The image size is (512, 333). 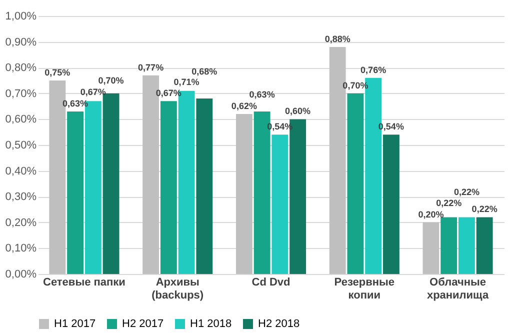 What do you see at coordinates (75, 324) in the screenshot?
I see `legend-label: H1 2017` at bounding box center [75, 324].